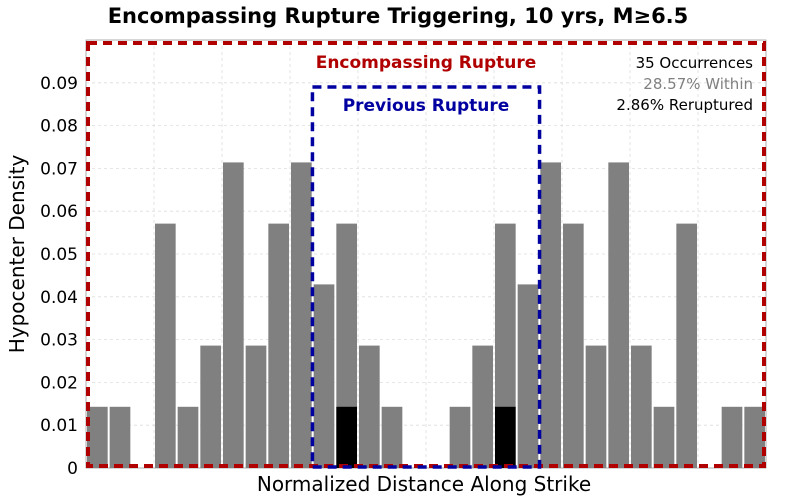 This screenshot has width=800, height=500. Describe the element at coordinates (59, 255) in the screenshot. I see `y-tick-label: 0.05` at that location.